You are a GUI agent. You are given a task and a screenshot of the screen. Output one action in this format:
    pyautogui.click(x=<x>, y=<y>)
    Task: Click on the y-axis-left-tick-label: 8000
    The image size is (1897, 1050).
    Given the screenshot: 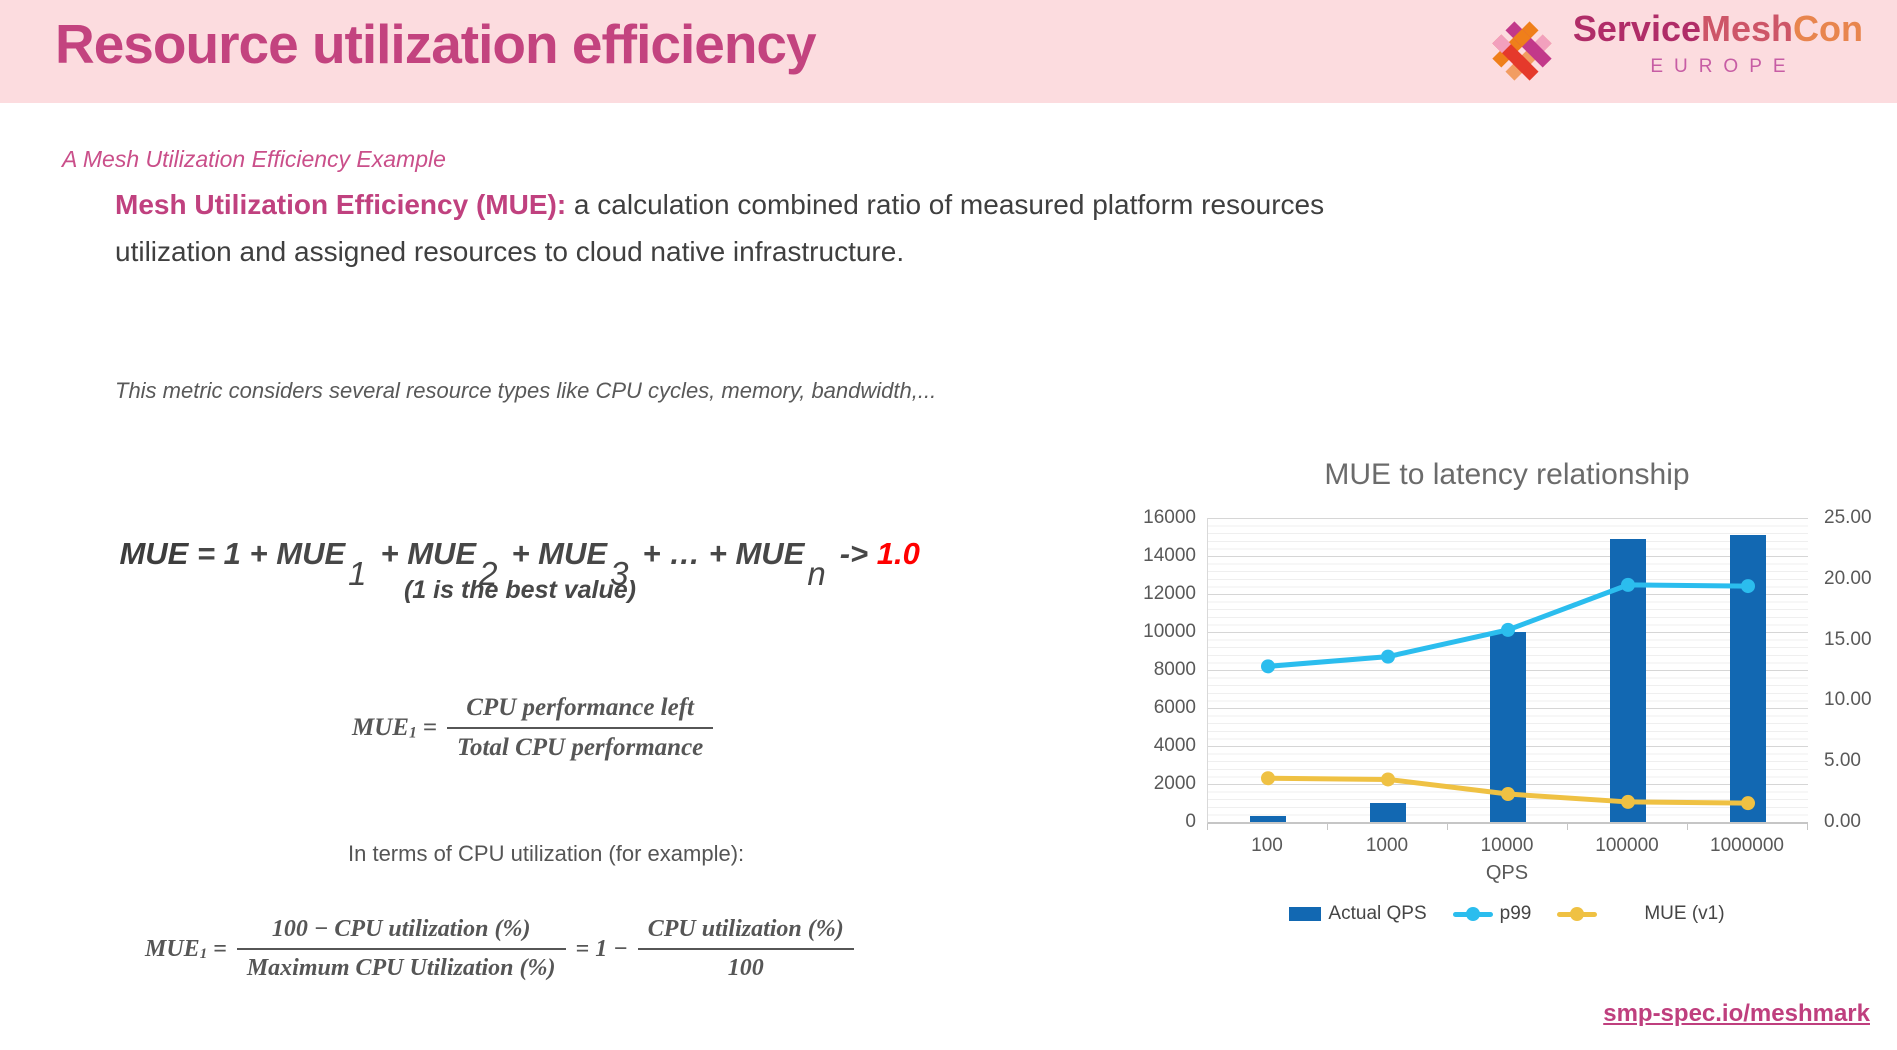 What is the action you would take?
    pyautogui.click(x=1174, y=669)
    